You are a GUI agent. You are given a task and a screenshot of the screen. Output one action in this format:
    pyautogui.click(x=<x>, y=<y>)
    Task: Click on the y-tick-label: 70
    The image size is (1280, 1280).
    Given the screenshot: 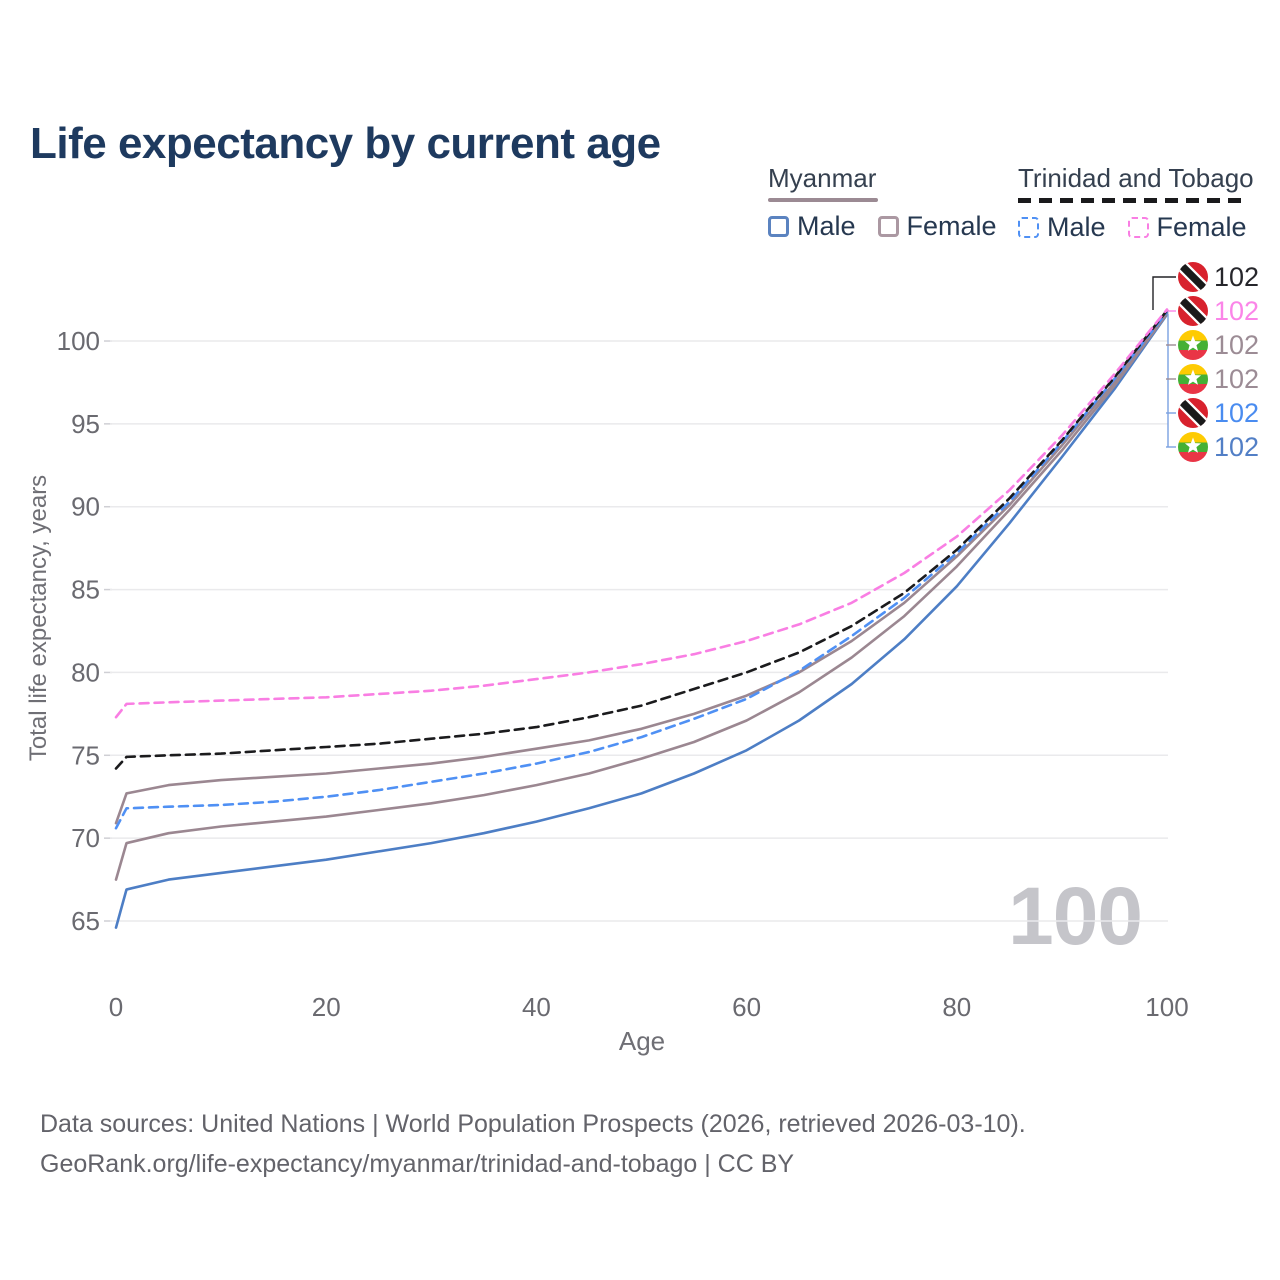 What is the action you would take?
    pyautogui.click(x=85, y=838)
    